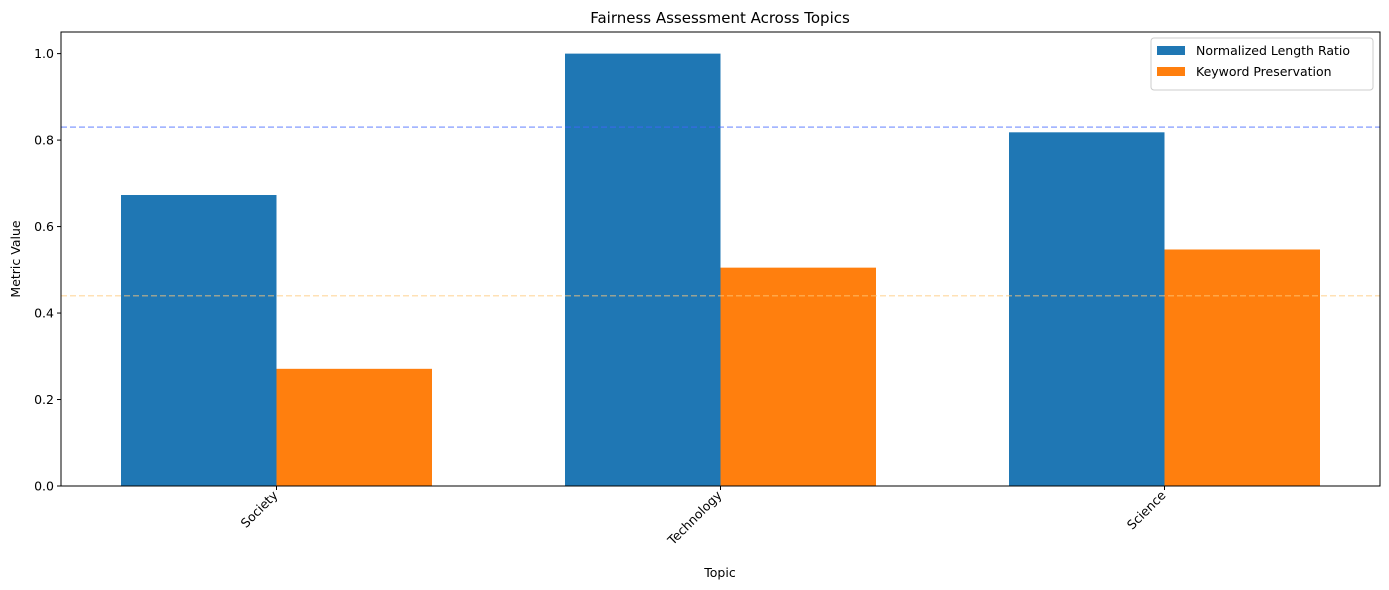 The height and width of the screenshot is (590, 1389). Describe the element at coordinates (720, 18) in the screenshot. I see `chart-title: Fairness Assessment Across Topics` at that location.